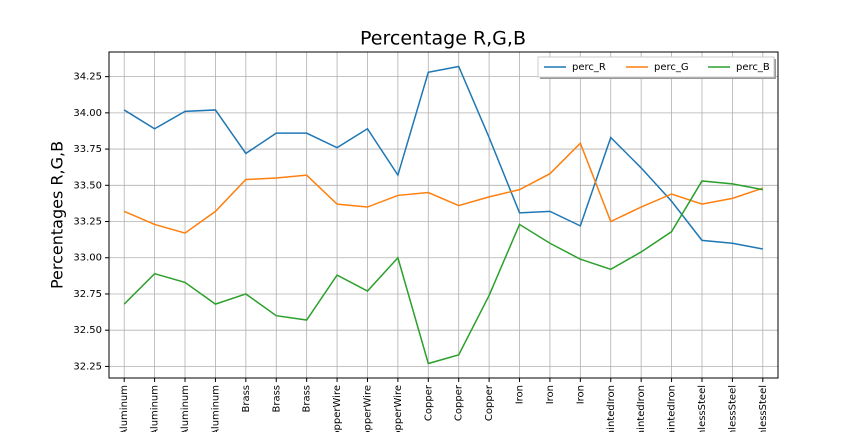  I want to click on y-tick-label: 34.00, so click(87, 113).